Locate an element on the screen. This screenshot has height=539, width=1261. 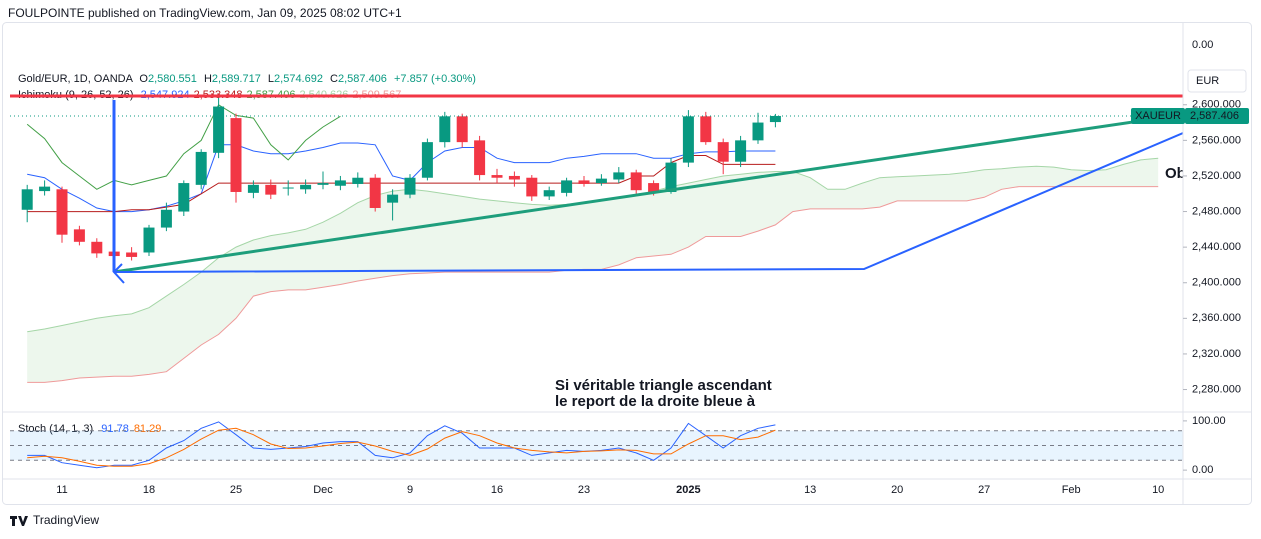
symbol-tag is located at coordinates (1158, 115).